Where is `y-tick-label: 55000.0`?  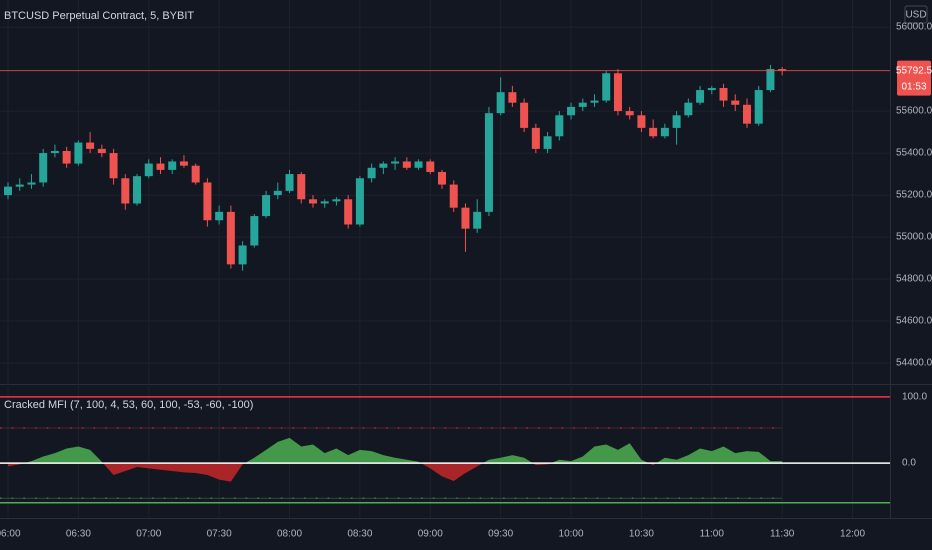 y-tick-label: 55000.0 is located at coordinates (914, 237).